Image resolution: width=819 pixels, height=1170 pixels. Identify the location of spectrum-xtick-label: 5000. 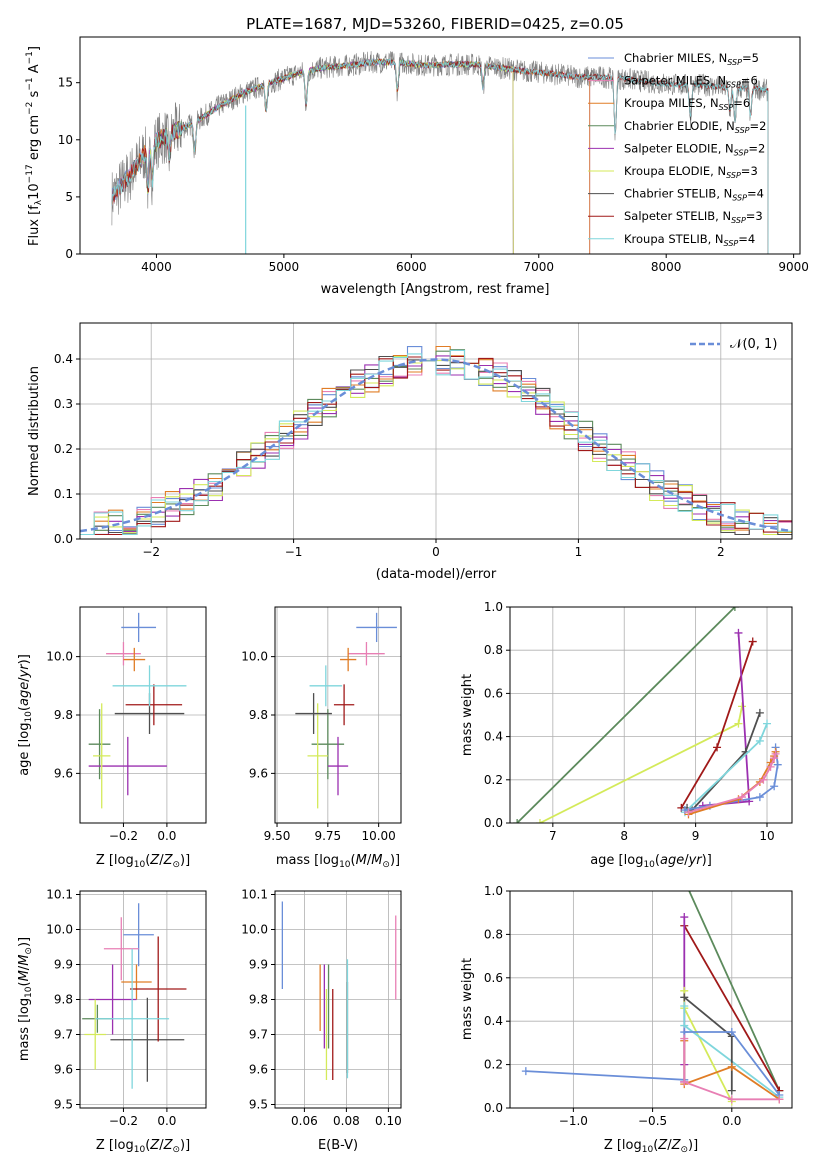
(284, 267).